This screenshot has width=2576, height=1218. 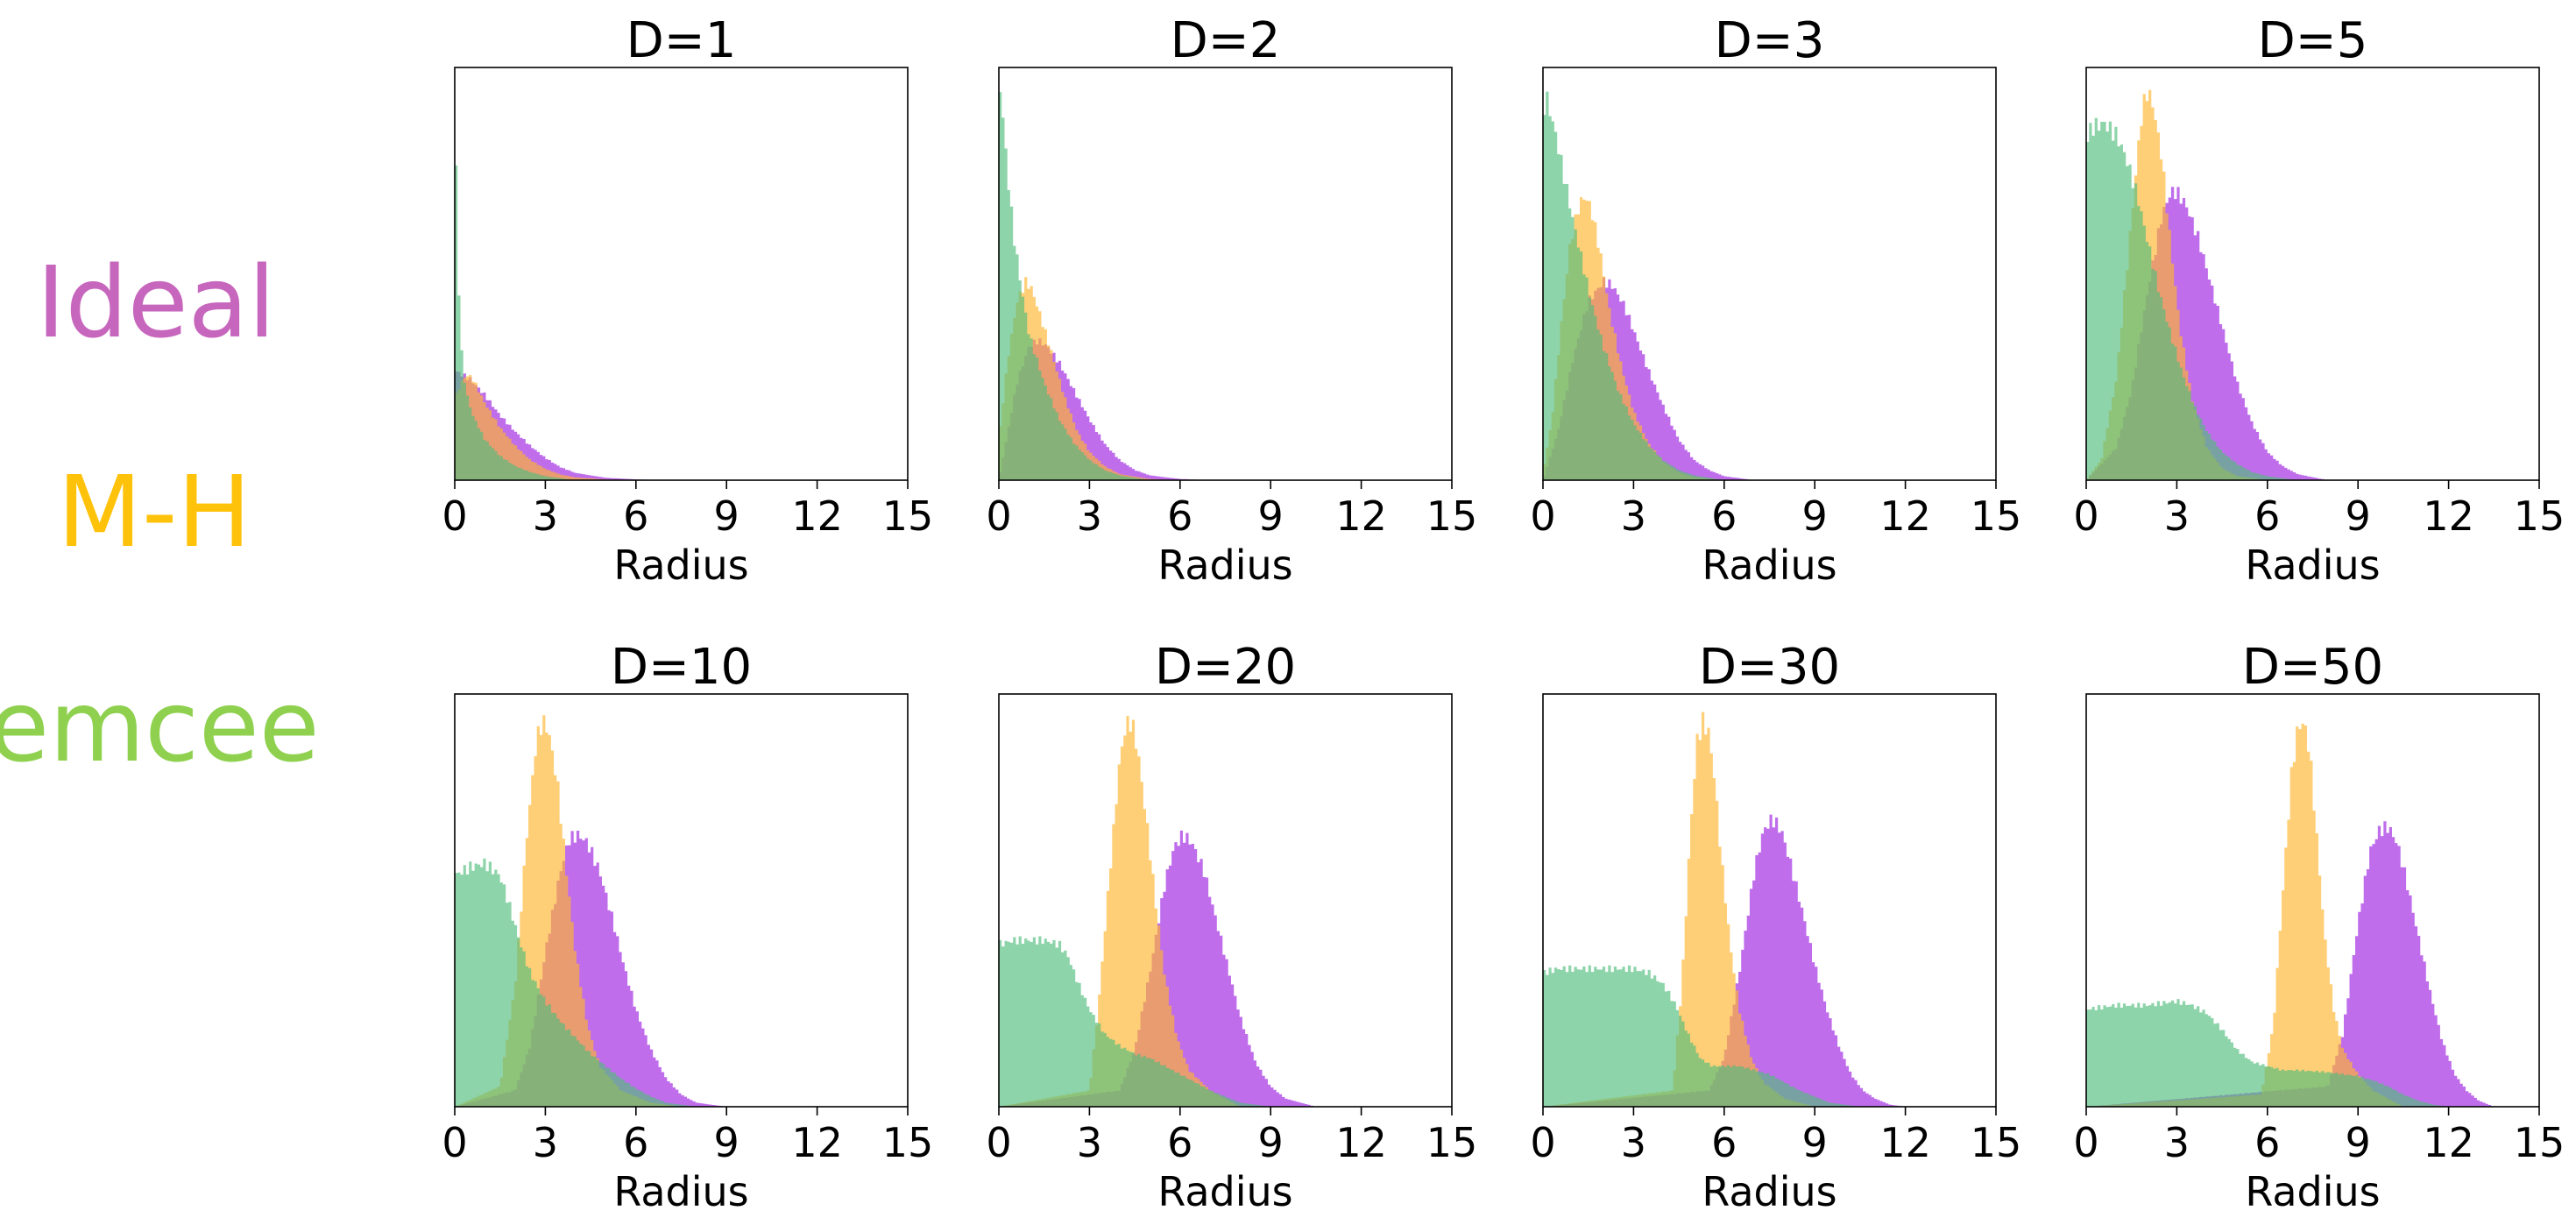 I want to click on legend-label-ideal: Ideal, so click(x=156, y=303).